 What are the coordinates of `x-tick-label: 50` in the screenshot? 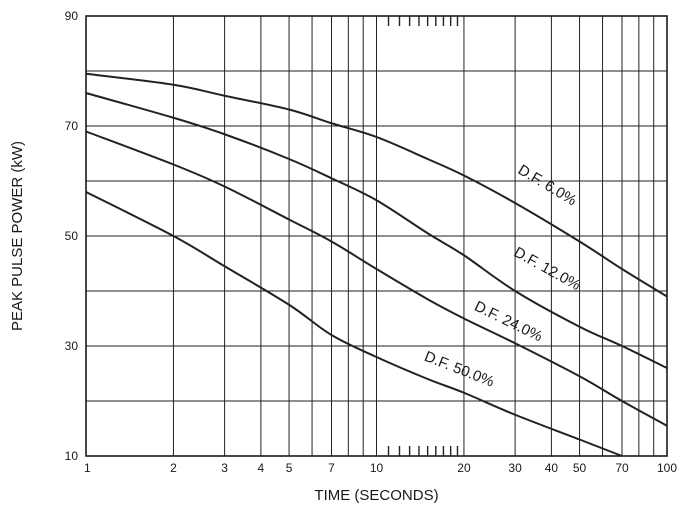 It's located at (580, 468).